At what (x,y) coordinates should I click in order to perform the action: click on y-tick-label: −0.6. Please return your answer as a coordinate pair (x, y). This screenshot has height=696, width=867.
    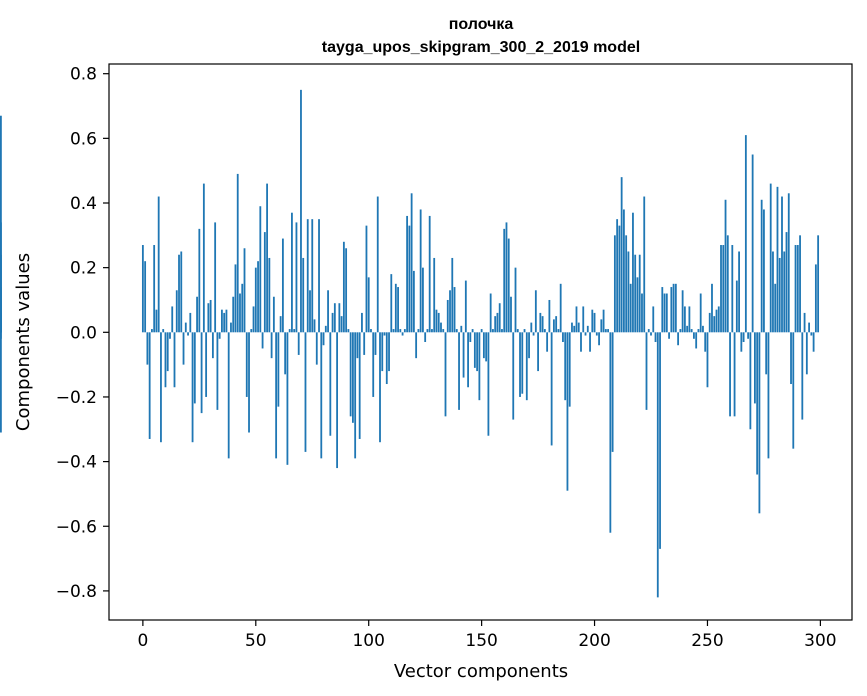
    Looking at the image, I should click on (76, 527).